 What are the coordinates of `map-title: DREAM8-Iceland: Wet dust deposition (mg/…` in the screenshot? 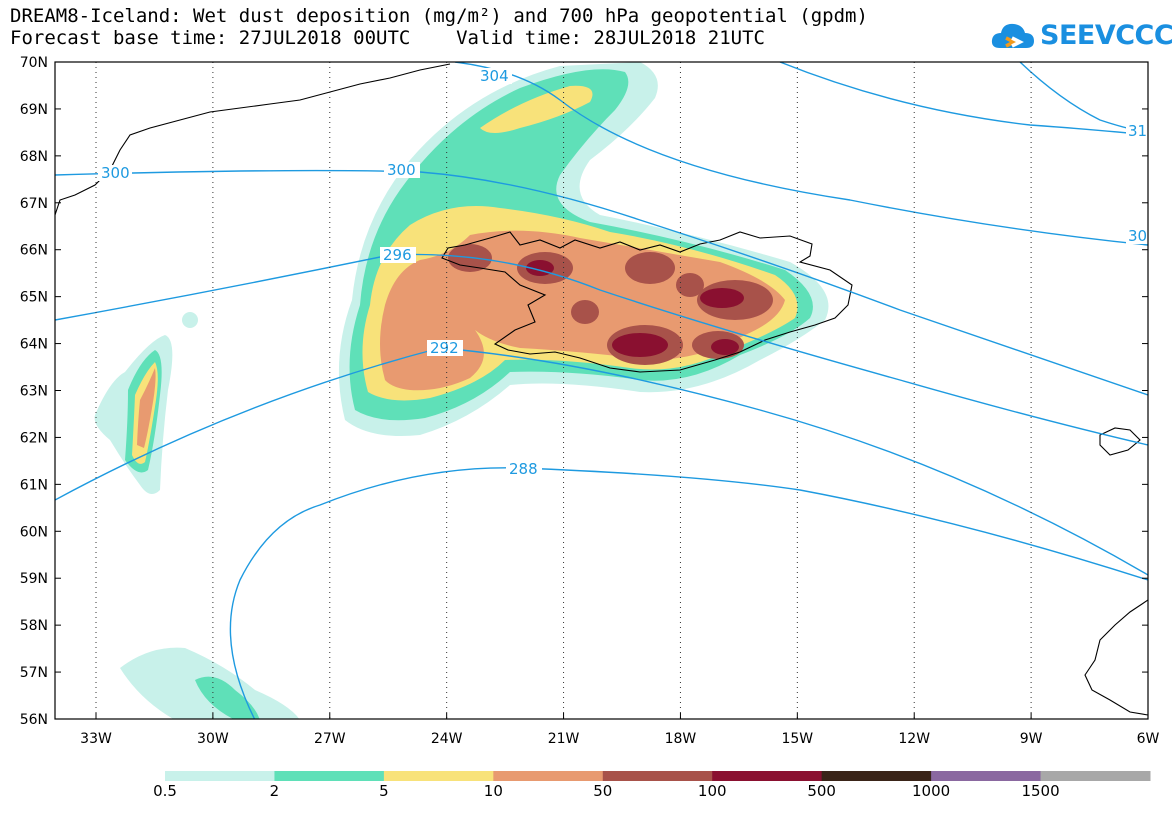 It's located at (439, 16).